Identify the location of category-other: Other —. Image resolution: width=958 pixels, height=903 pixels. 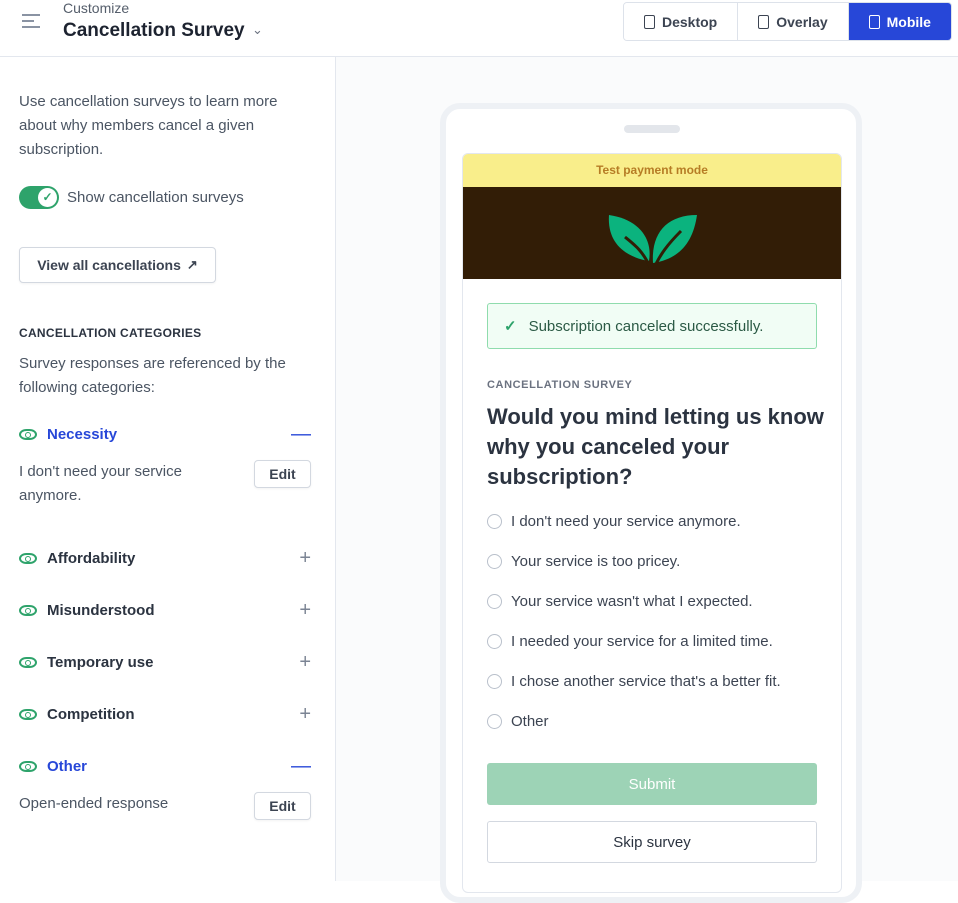
(165, 766).